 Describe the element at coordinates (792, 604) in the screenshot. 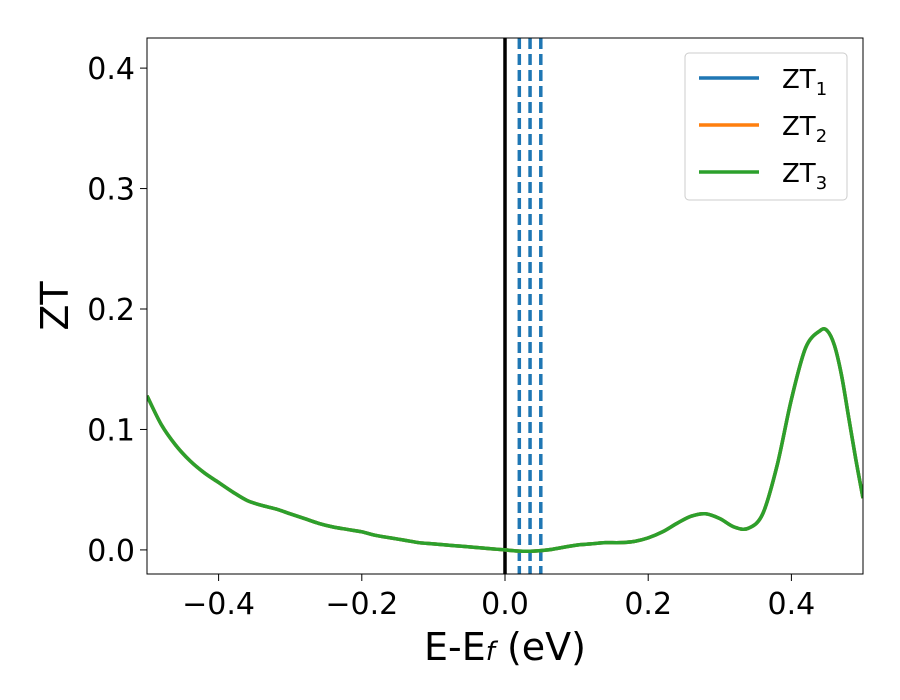

I see `x-tick-label: 0.4` at that location.